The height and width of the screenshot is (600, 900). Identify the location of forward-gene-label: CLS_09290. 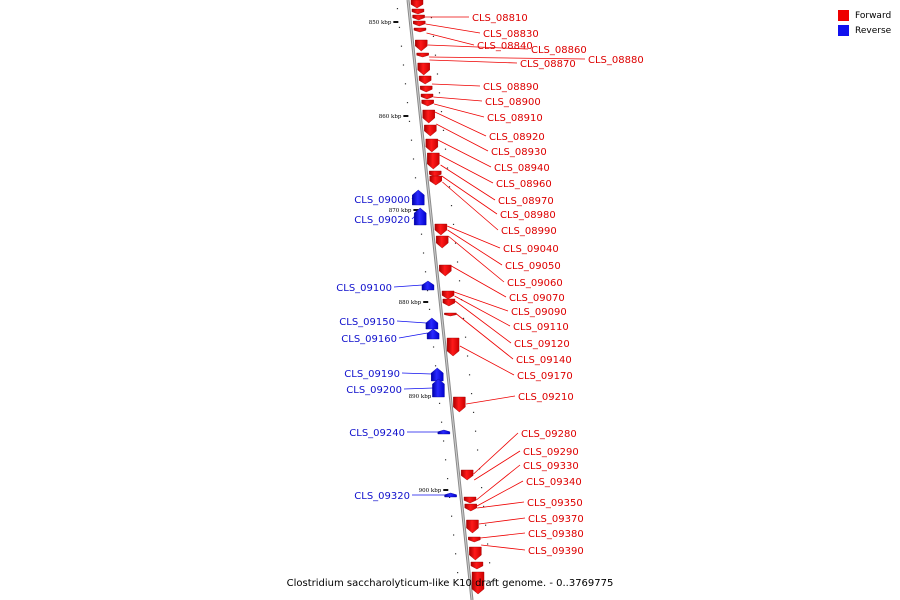
(551, 452).